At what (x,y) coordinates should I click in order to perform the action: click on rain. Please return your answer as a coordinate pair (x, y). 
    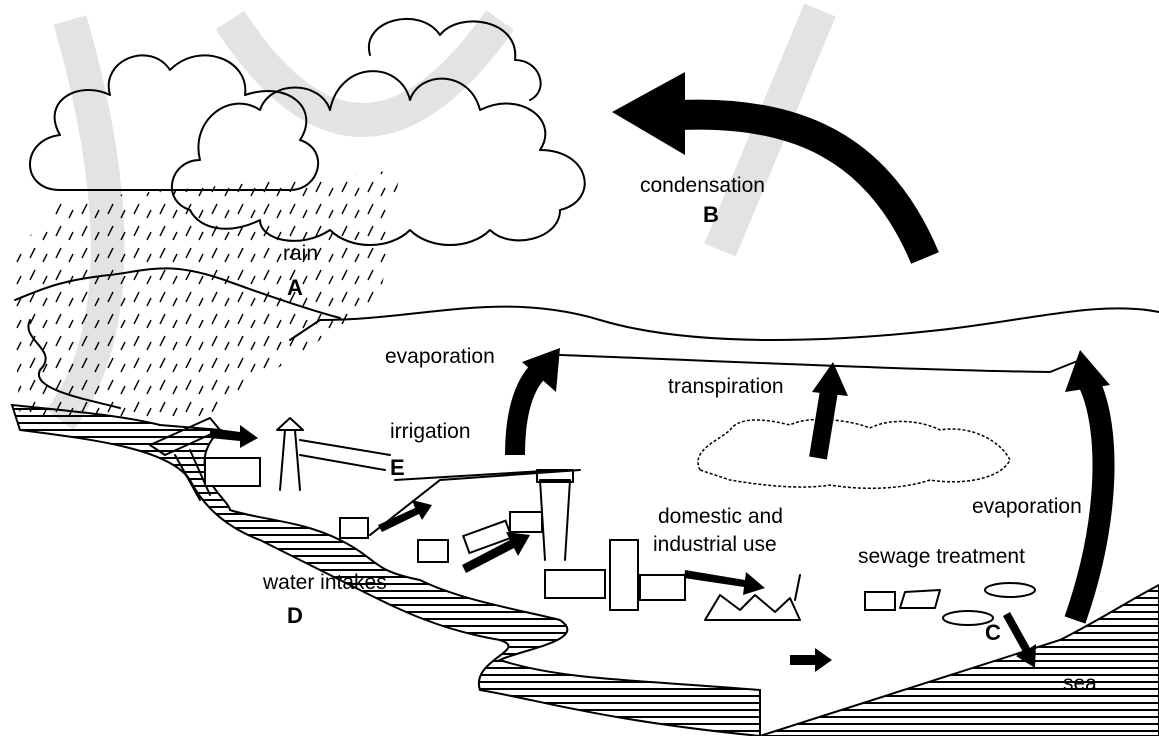
    Looking at the image, I should click on (205, 295).